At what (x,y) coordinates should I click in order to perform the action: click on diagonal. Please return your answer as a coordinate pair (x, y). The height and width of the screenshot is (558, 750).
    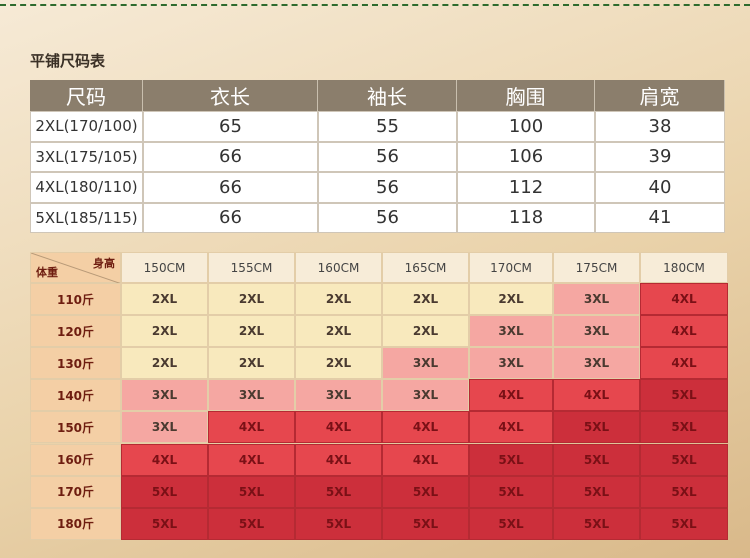
    Looking at the image, I should click on (76, 268).